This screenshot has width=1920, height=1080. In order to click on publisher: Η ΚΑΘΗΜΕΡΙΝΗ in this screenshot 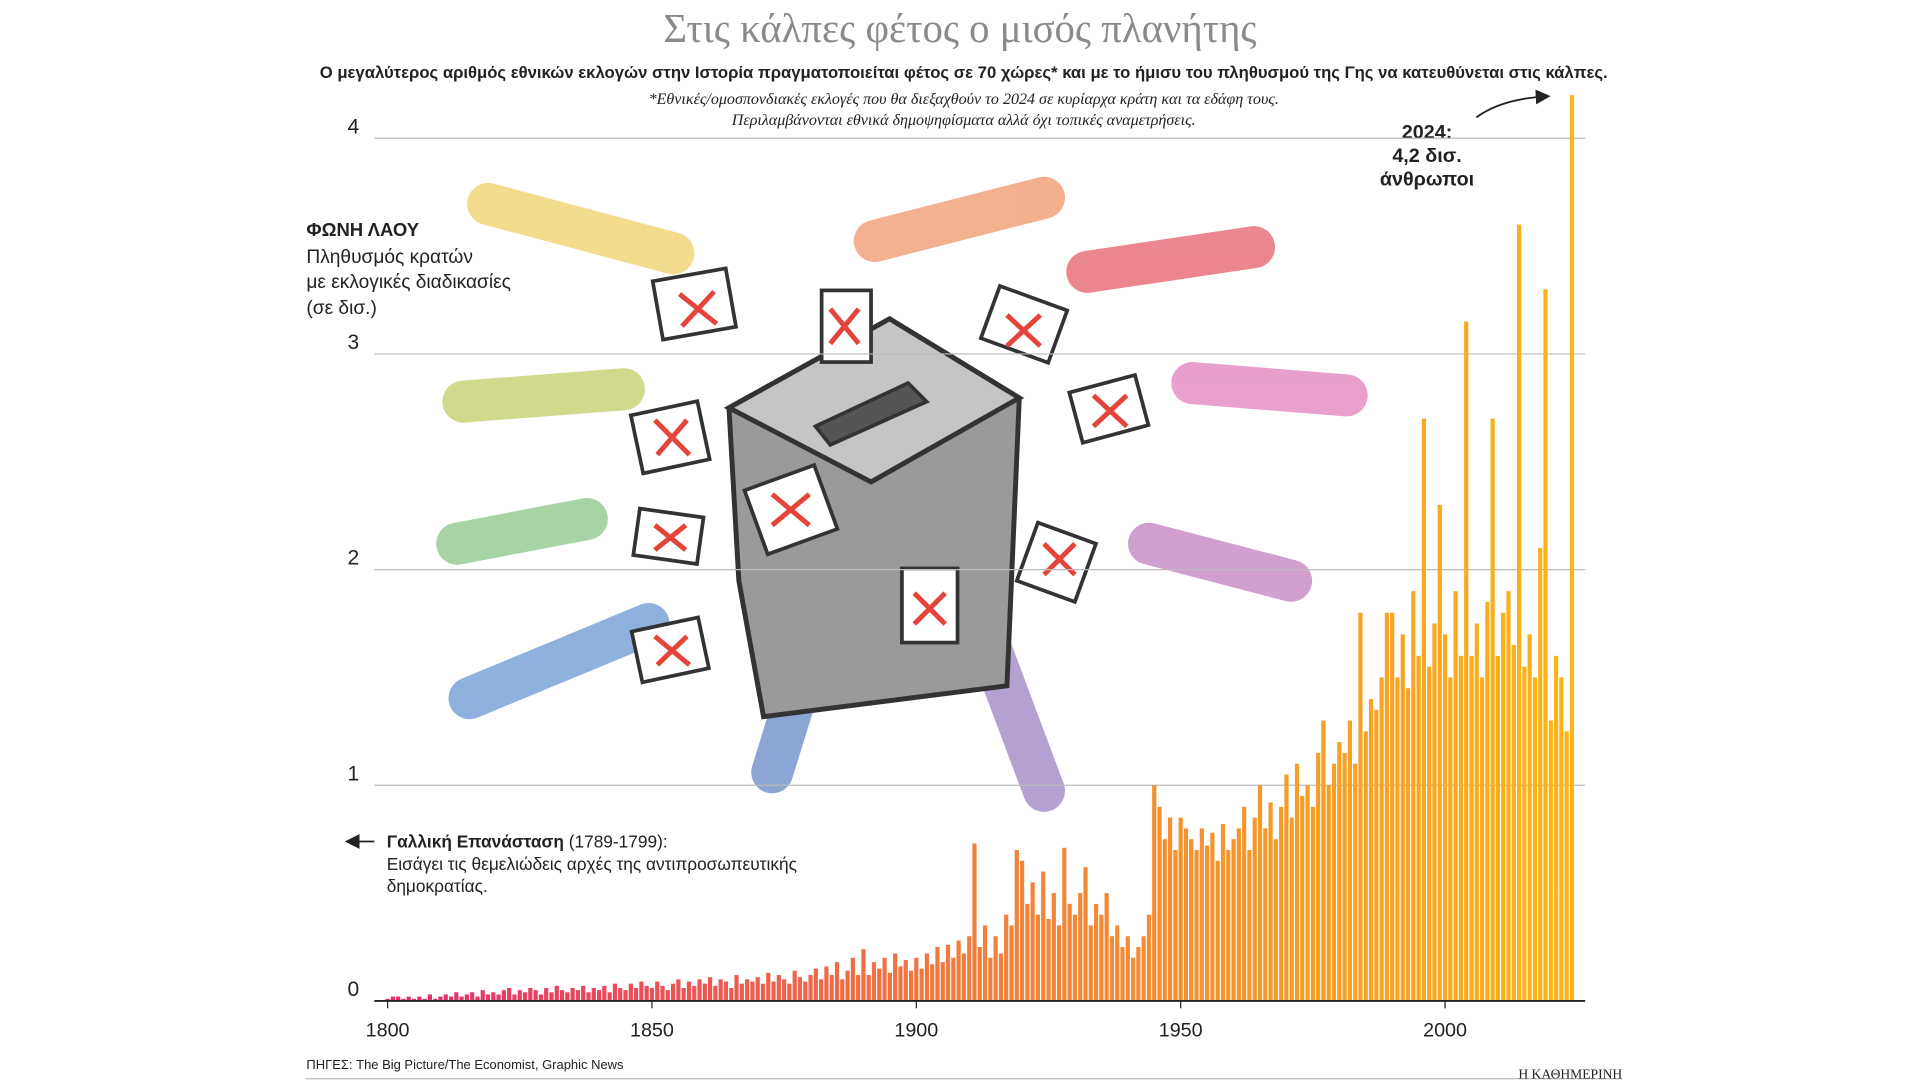, I will do `click(1570, 1073)`.